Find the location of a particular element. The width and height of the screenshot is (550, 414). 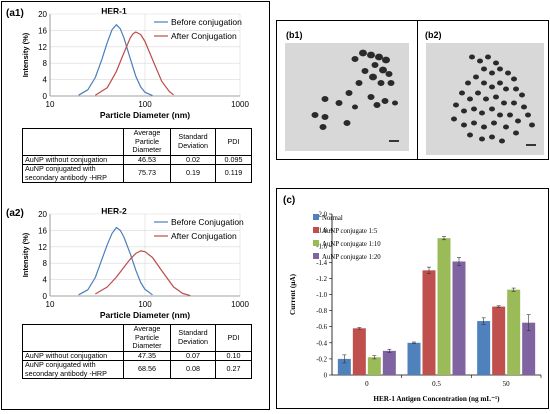

tem-image-b2-frame: (b2) is located at coordinates (483, 90).